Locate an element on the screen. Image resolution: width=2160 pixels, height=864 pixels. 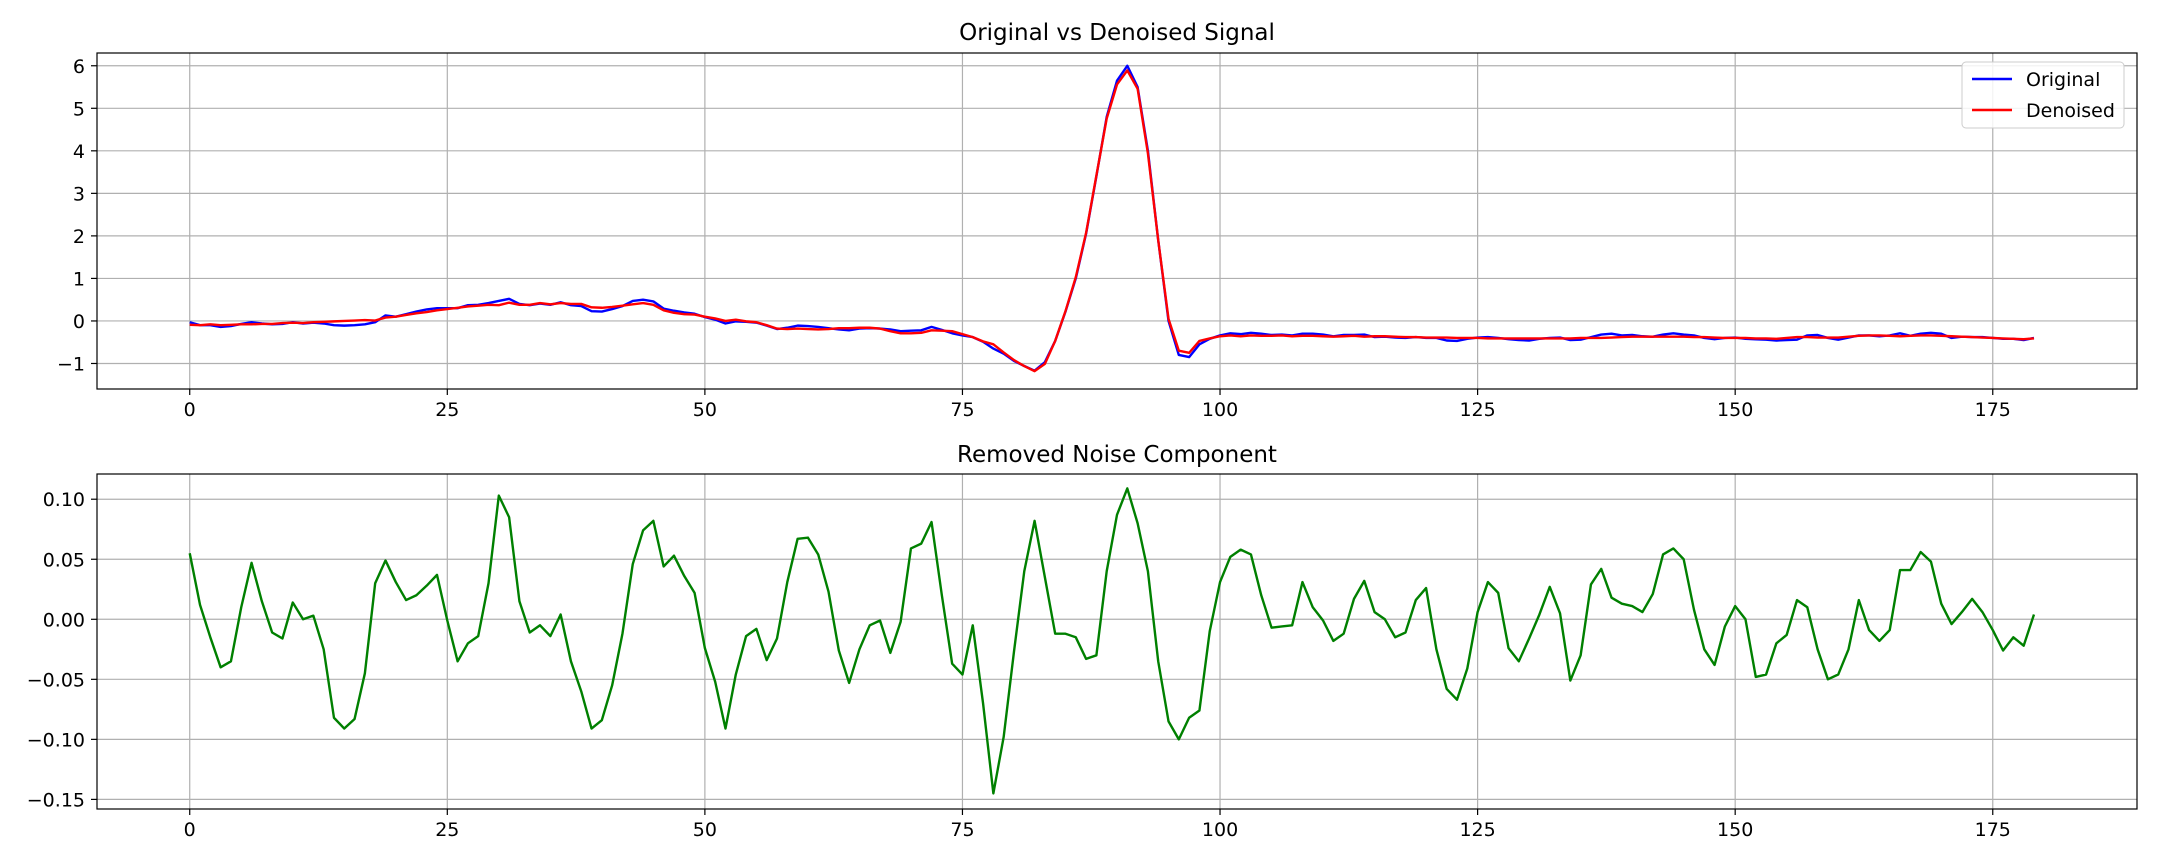
noise-xtick-label: 100 is located at coordinates (1220, 830).